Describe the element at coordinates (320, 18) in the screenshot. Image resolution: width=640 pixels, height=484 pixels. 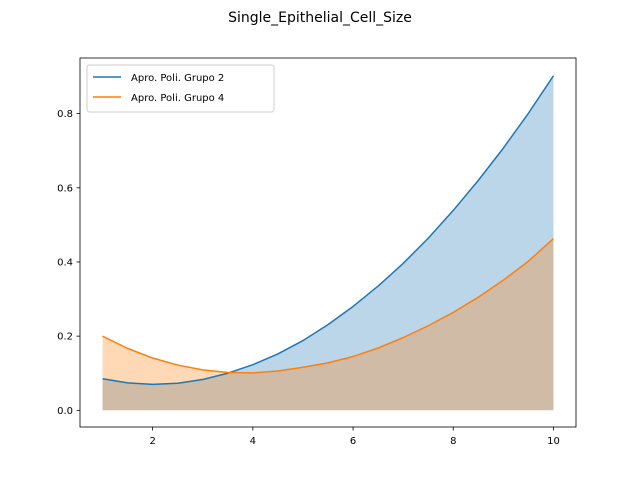
I see `chart-title: Single_Epithelial_Cell_Size` at that location.